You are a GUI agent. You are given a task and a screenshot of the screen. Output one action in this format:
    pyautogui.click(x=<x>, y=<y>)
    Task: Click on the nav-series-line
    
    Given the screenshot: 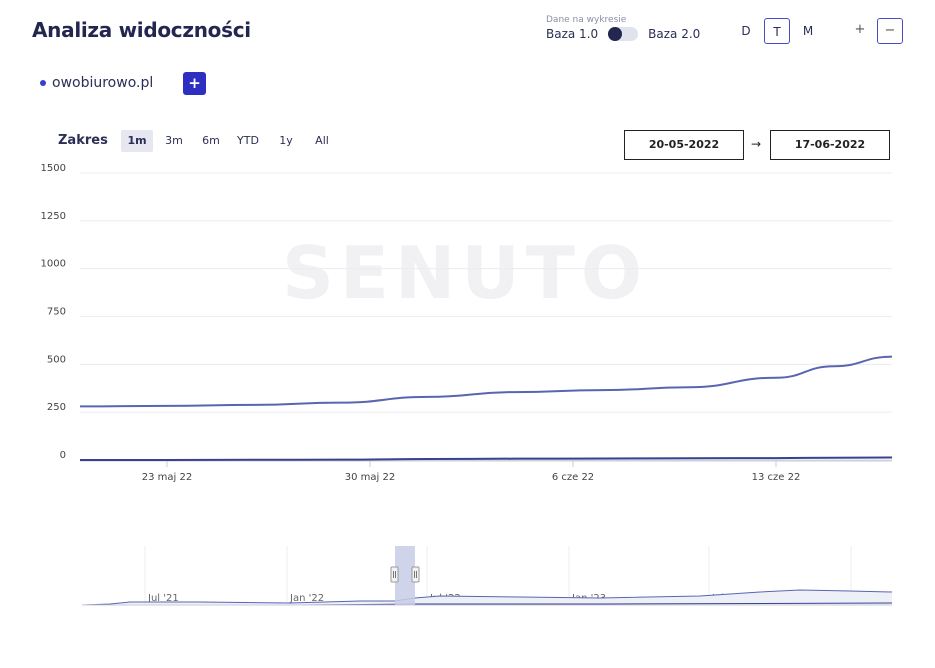 What is the action you would take?
    pyautogui.click(x=487, y=597)
    